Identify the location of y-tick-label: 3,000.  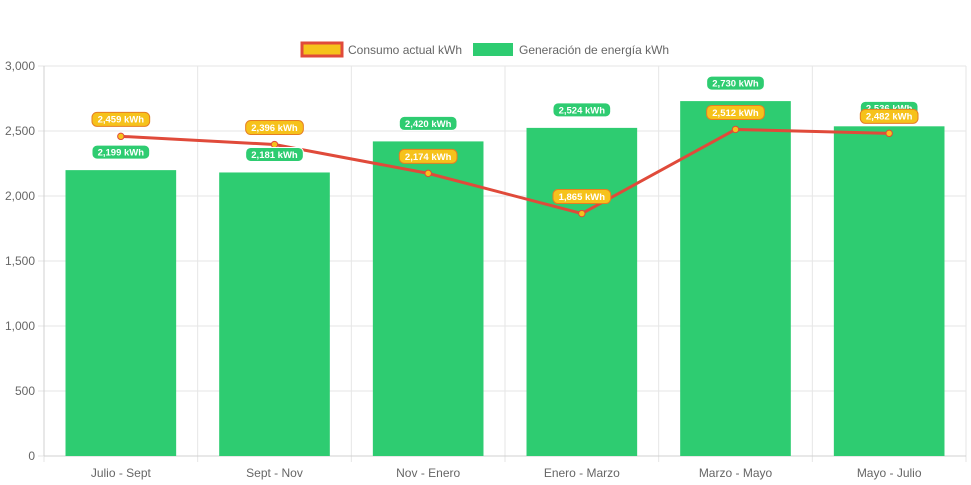
(20, 66).